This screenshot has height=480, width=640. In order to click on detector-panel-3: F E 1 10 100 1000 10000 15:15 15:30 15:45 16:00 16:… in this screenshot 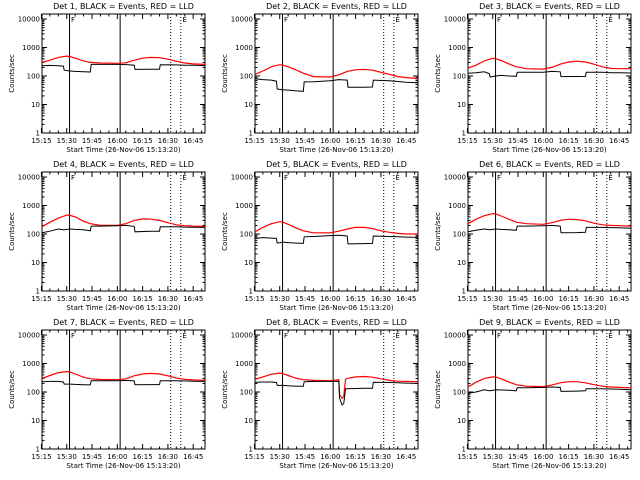, I will do `click(533, 78)`.